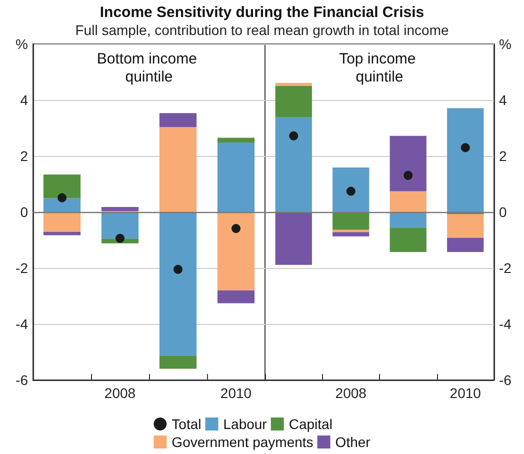 The width and height of the screenshot is (524, 454). What do you see at coordinates (149, 68) in the screenshot?
I see `annotation: Bottom income quintile` at bounding box center [149, 68].